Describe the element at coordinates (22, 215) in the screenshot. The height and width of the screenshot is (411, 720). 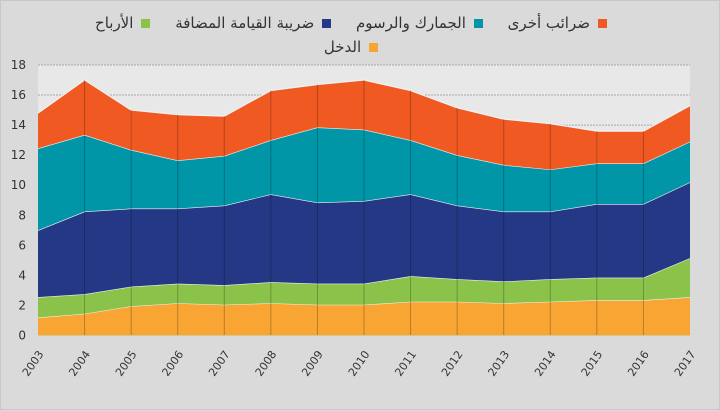
I see `y-tick-label: 8` at that location.